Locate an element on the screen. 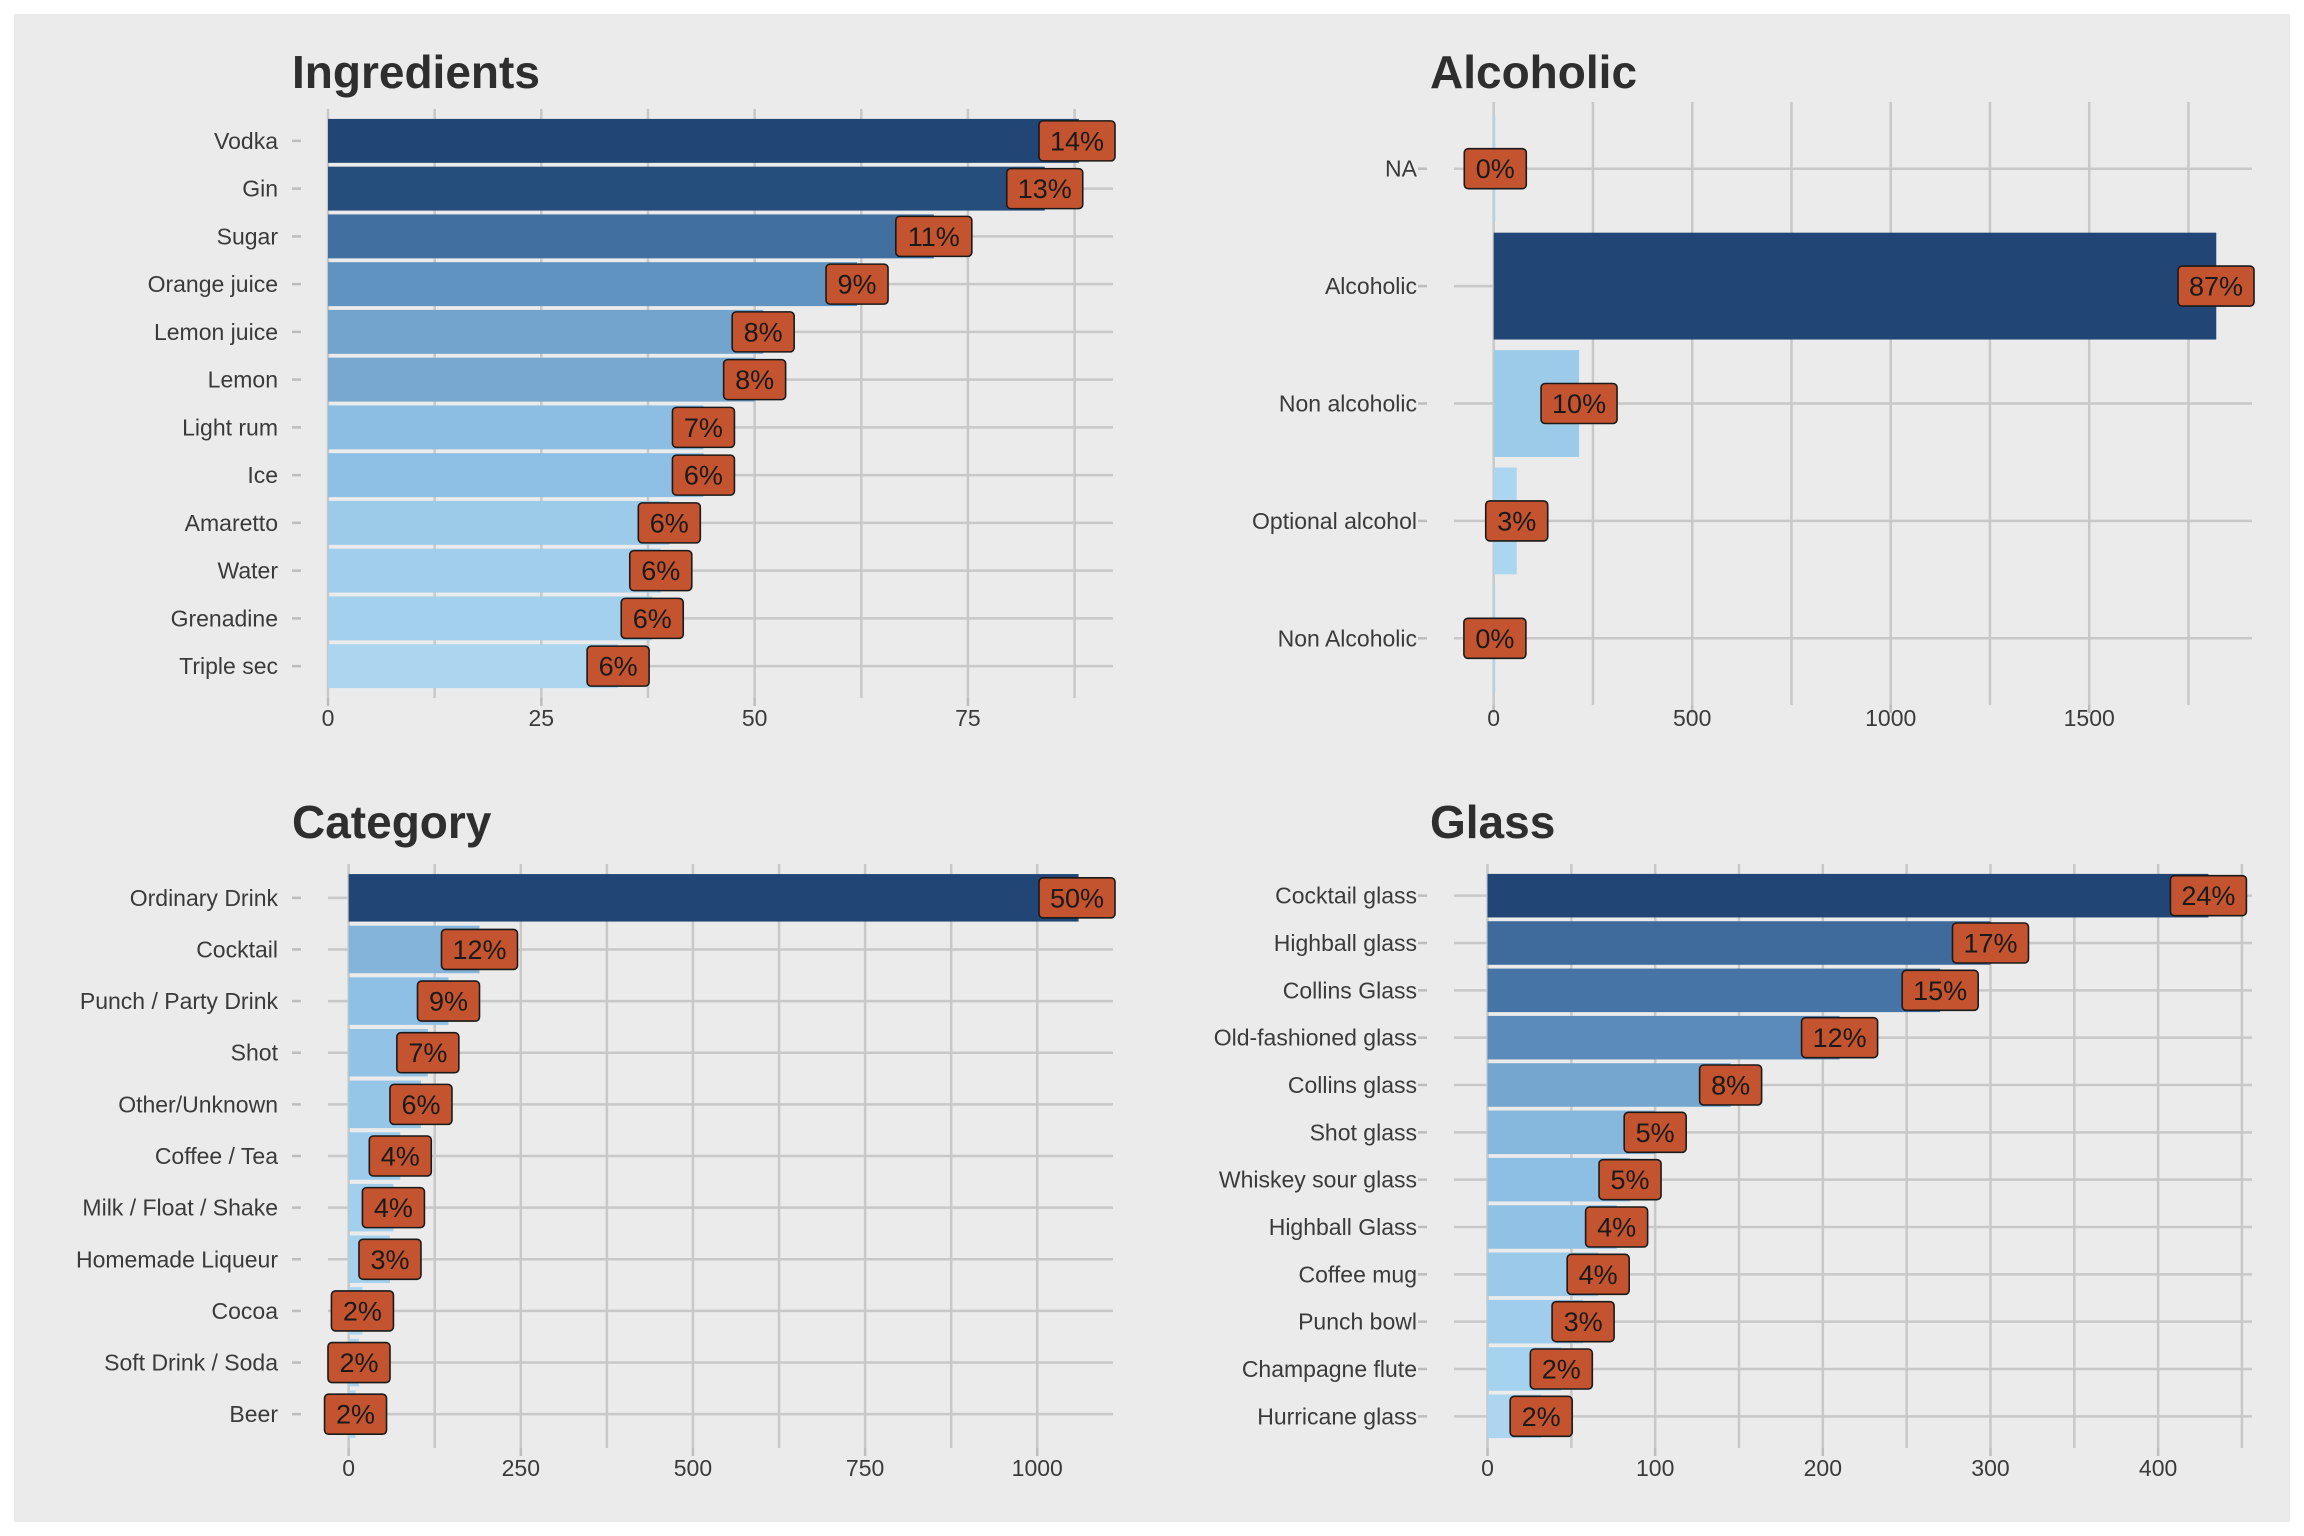  x-tick-label: 250 is located at coordinates (521, 1468).